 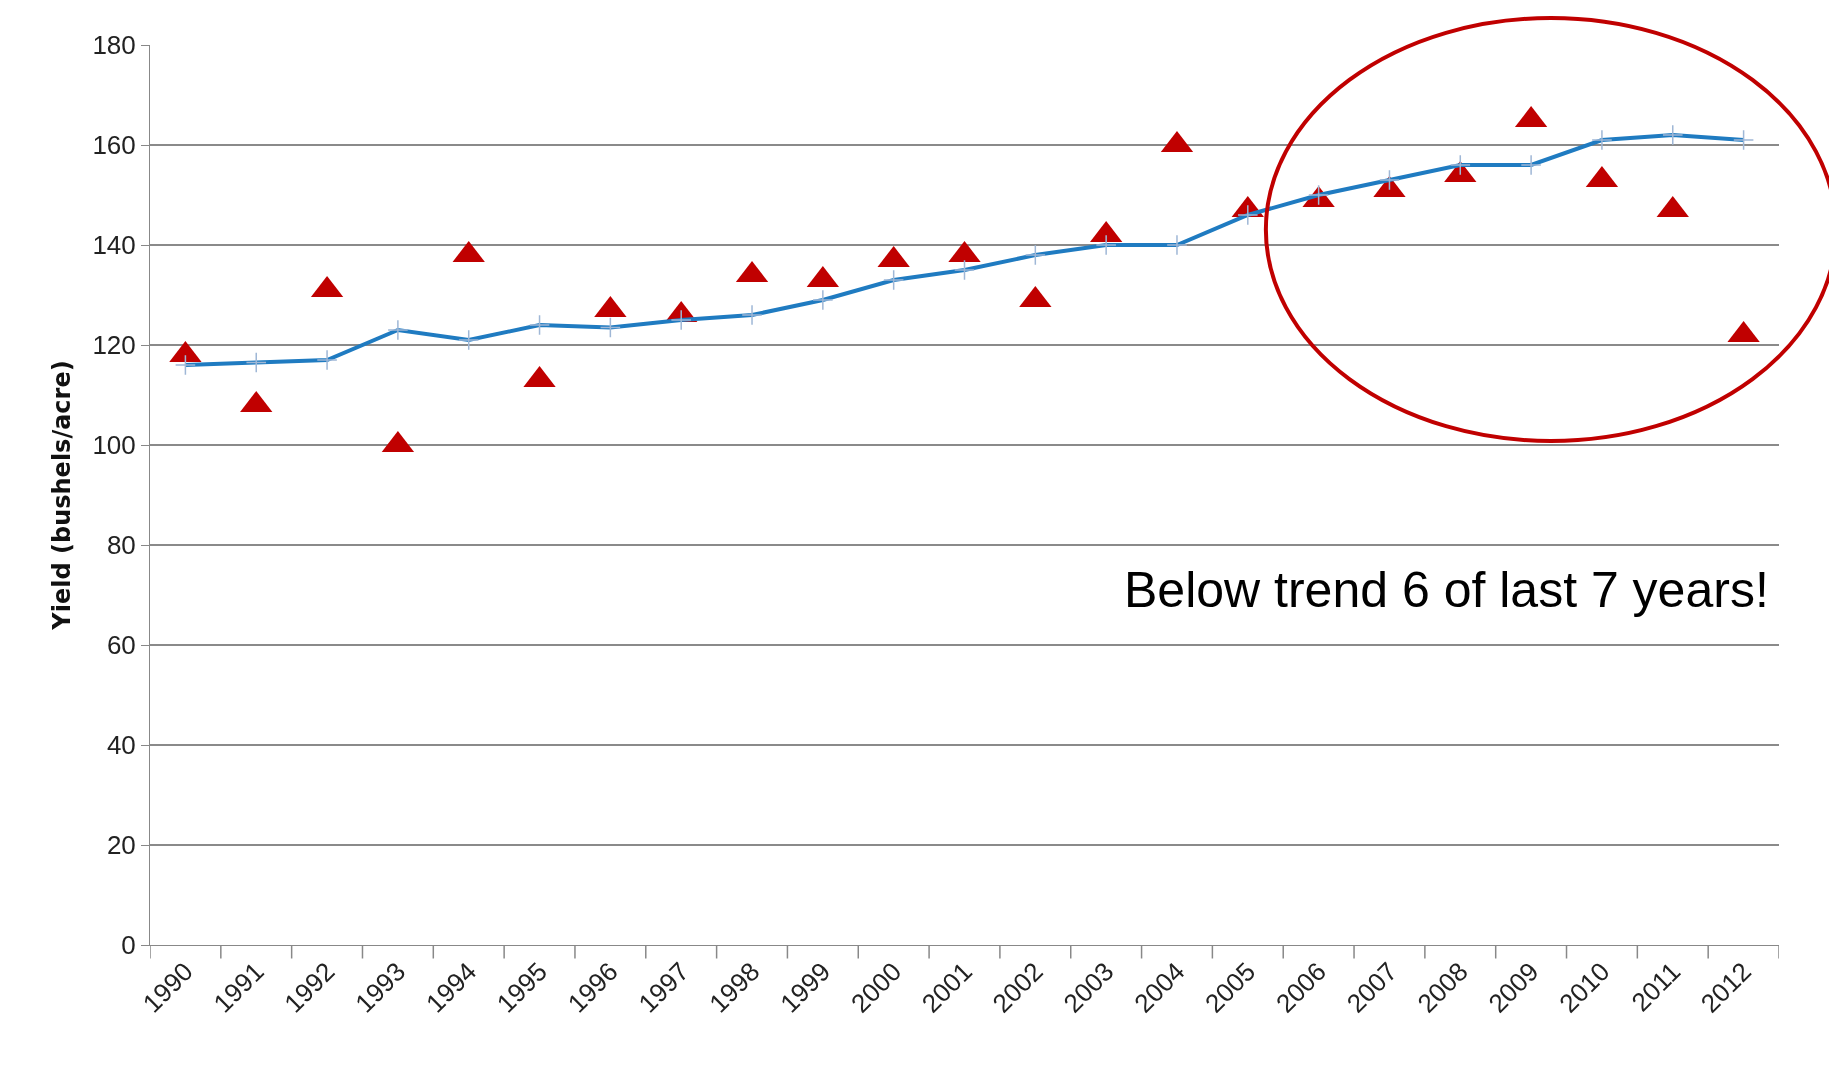 I want to click on y-tick-label: 100, so click(x=114, y=445).